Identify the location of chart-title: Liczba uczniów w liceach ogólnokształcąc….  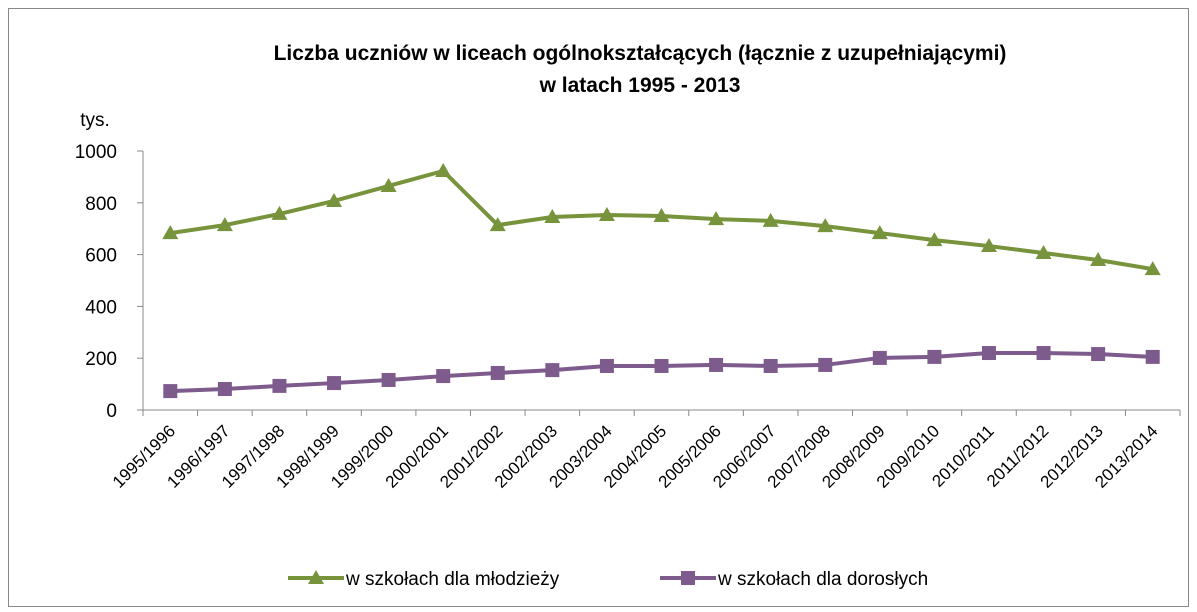
(640, 53).